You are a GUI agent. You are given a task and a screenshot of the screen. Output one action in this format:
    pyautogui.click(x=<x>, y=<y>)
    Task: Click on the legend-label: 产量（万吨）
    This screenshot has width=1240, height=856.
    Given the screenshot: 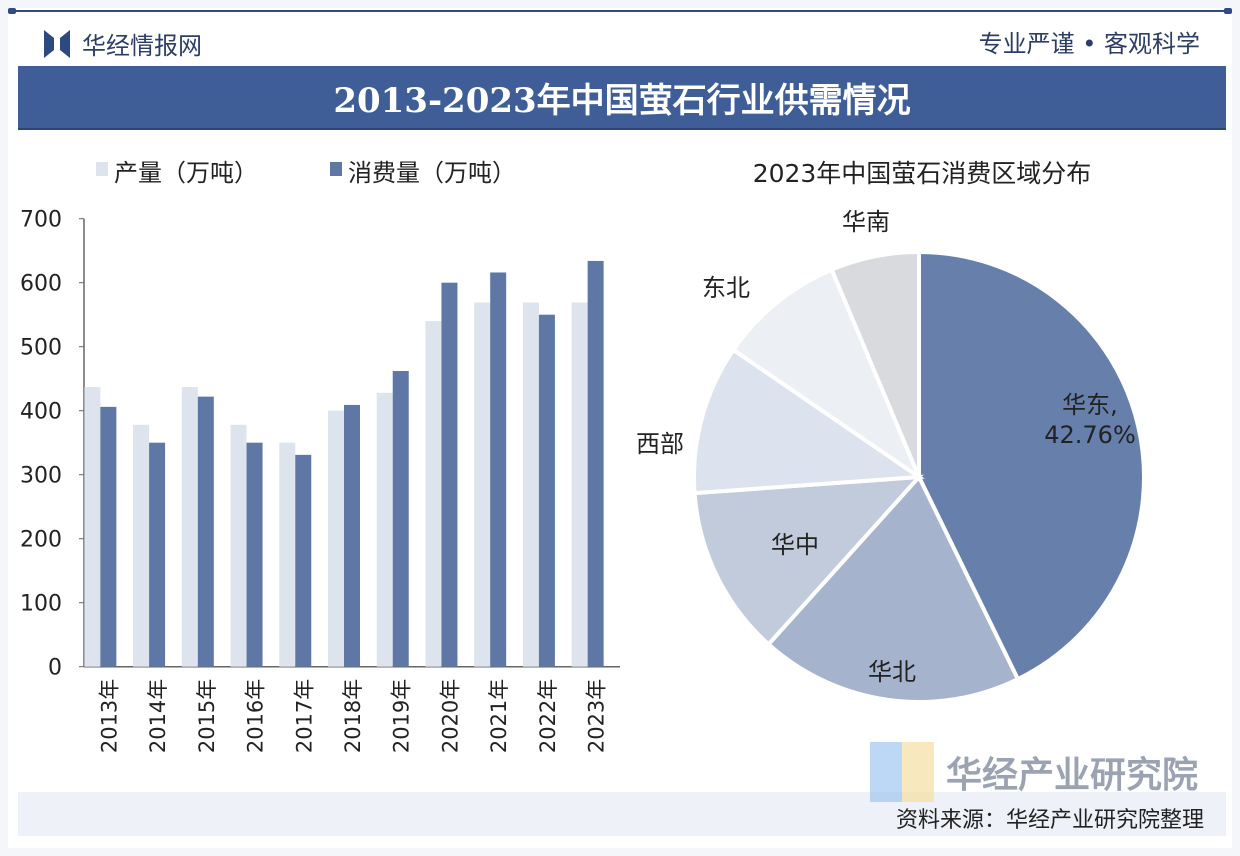 What is the action you would take?
    pyautogui.click(x=186, y=173)
    